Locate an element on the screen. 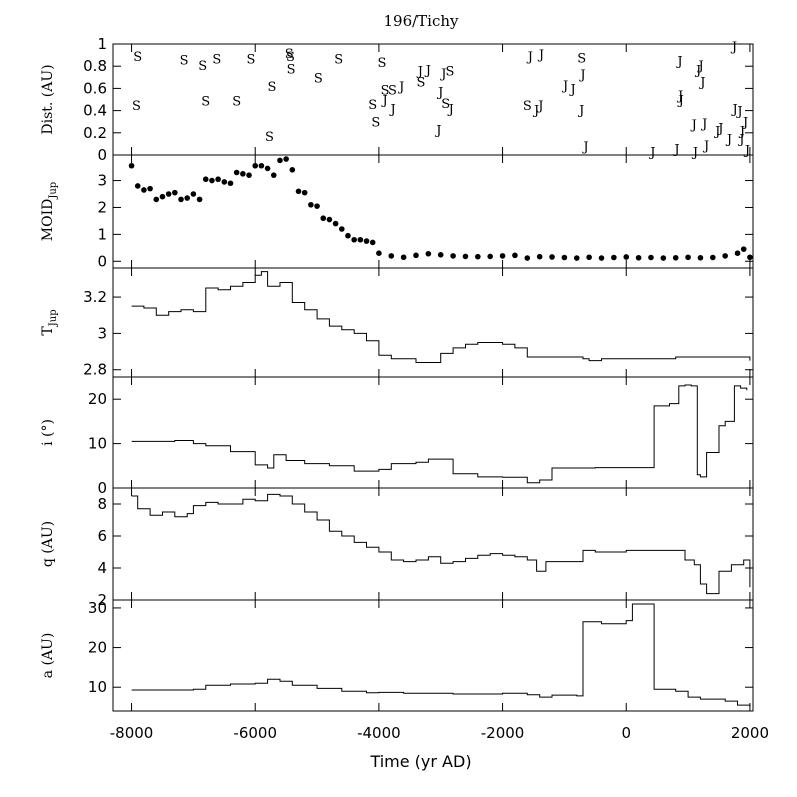  x-tick-label: 2000 is located at coordinates (750, 733).